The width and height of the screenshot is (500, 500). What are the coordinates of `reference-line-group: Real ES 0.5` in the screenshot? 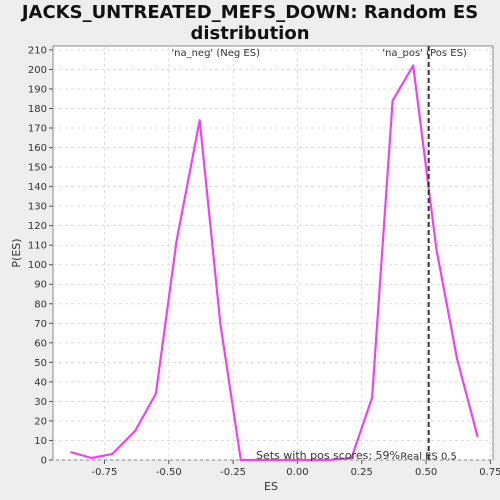 It's located at (428, 254).